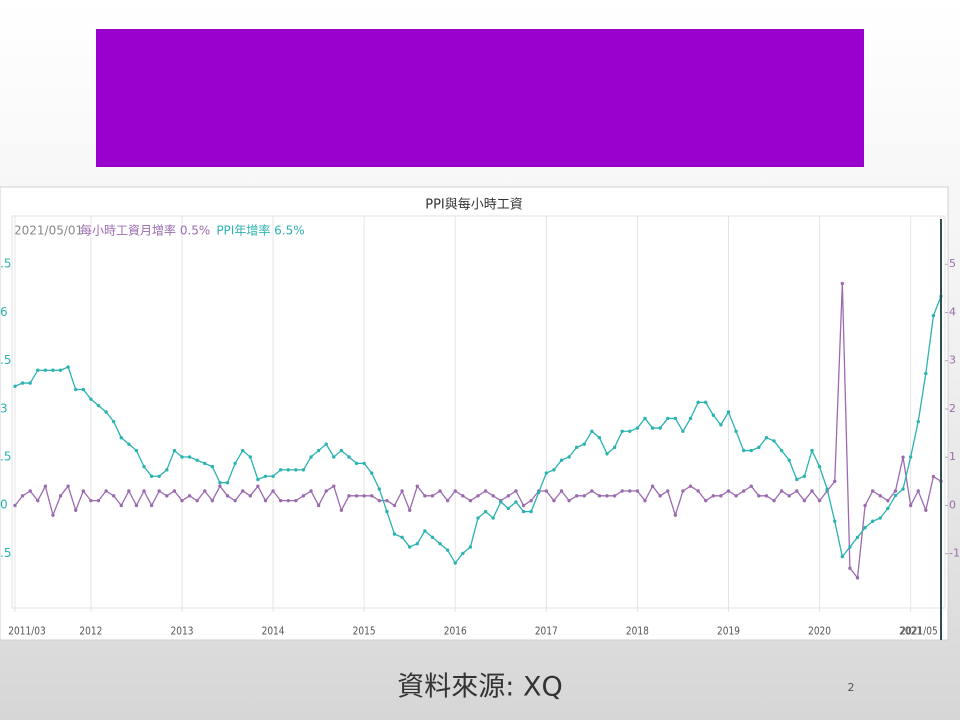 The width and height of the screenshot is (960, 724). Describe the element at coordinates (952, 360) in the screenshot. I see `y2-tick-label: 3` at that location.